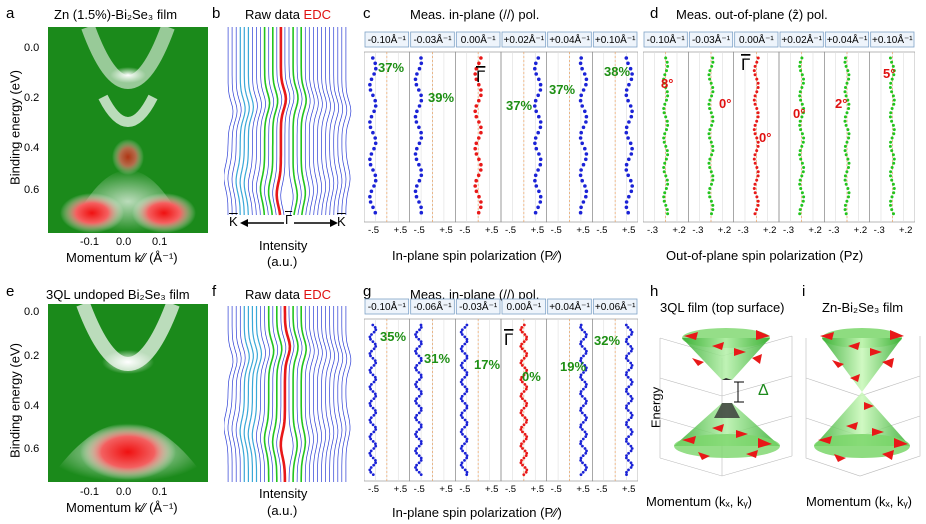 This screenshot has height=524, width=926. I want to click on polarization-value-label: 0°, so click(765, 137).